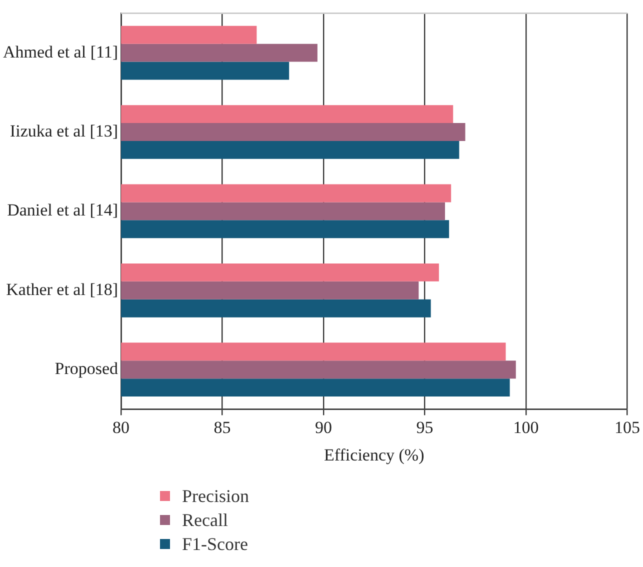 The height and width of the screenshot is (567, 643). What do you see at coordinates (215, 544) in the screenshot?
I see `legend-label: F1-Score` at bounding box center [215, 544].